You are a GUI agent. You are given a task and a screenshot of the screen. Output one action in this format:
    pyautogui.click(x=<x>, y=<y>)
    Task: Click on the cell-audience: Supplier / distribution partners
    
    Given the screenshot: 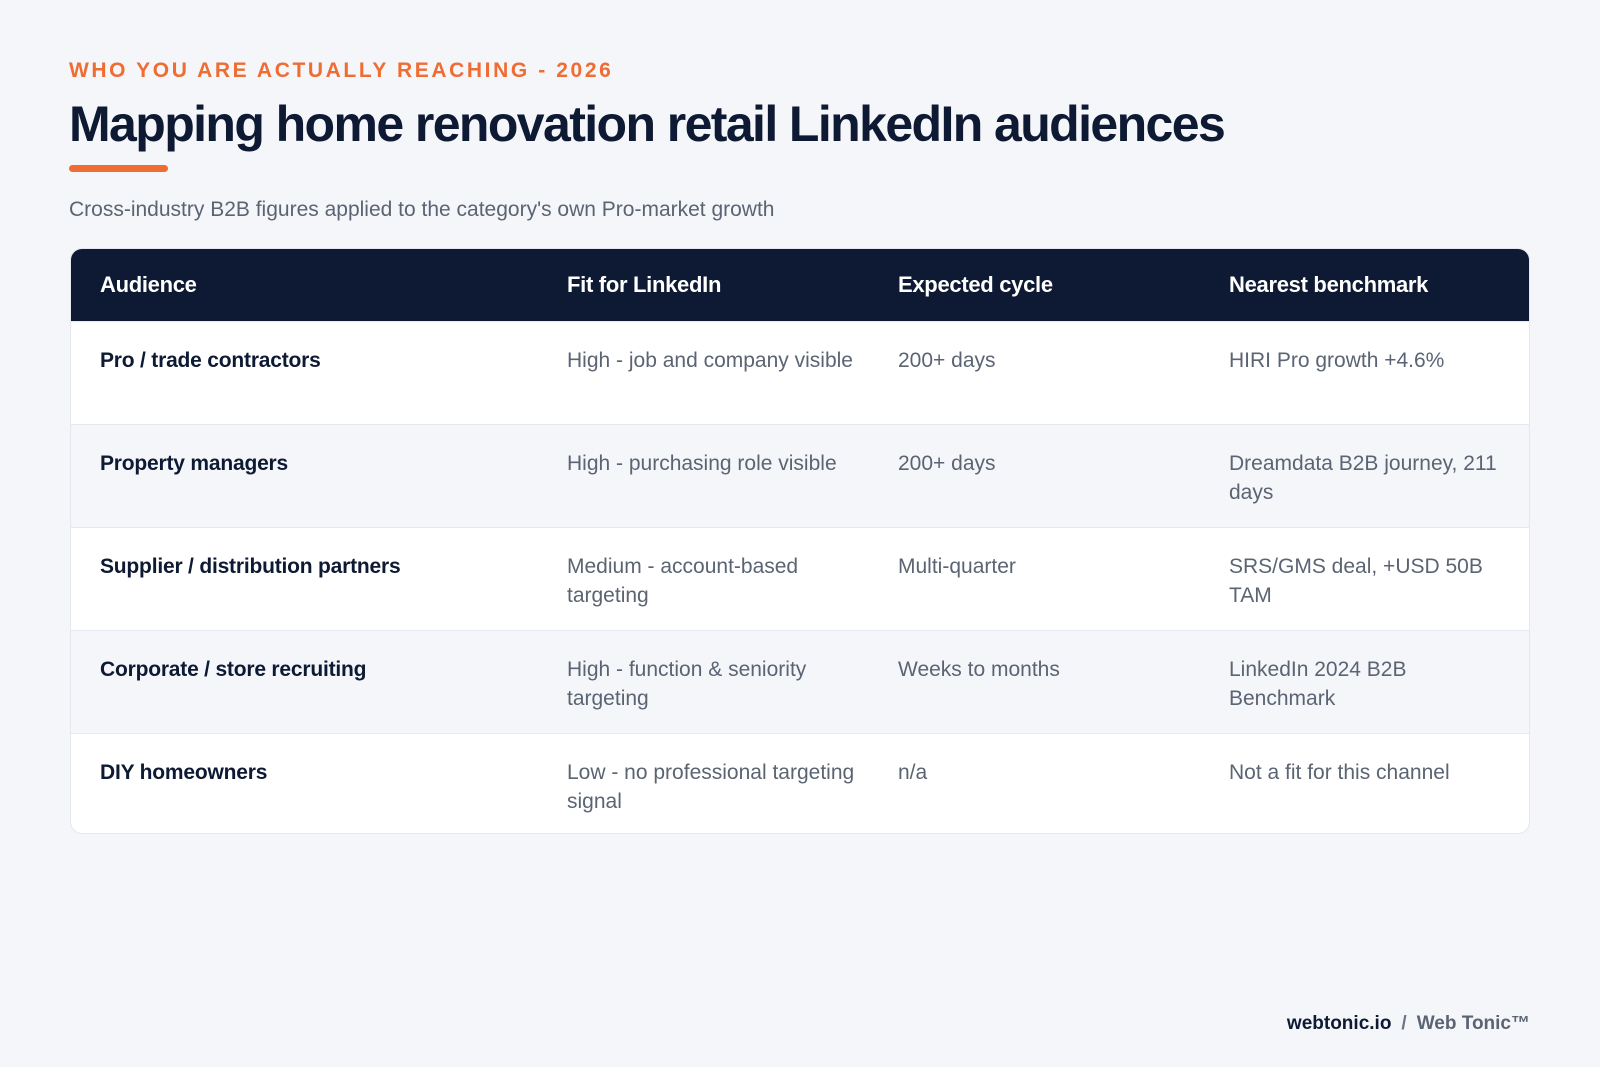 What is the action you would take?
    pyautogui.click(x=250, y=566)
    